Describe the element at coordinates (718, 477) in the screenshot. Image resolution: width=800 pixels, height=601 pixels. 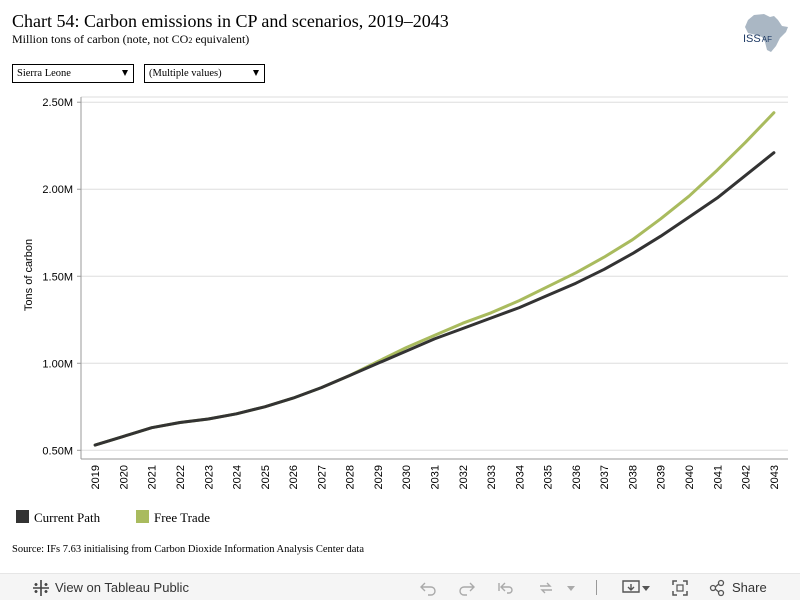
I see `x-tick-label: 2041` at that location.